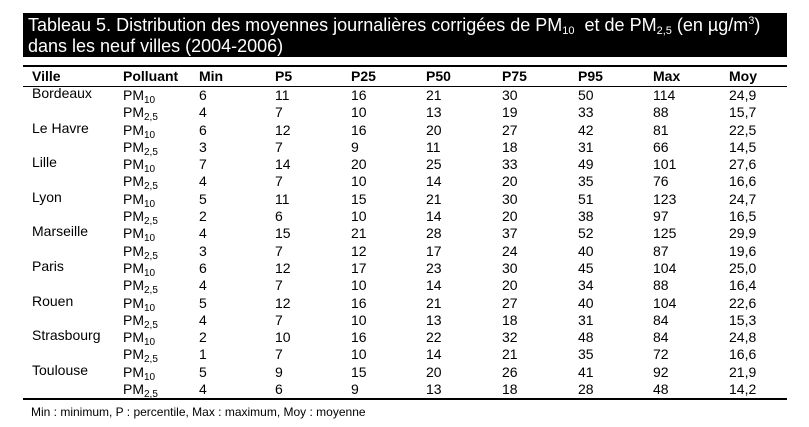 The width and height of the screenshot is (809, 427). What do you see at coordinates (661, 250) in the screenshot?
I see `cell-max: 87` at bounding box center [661, 250].